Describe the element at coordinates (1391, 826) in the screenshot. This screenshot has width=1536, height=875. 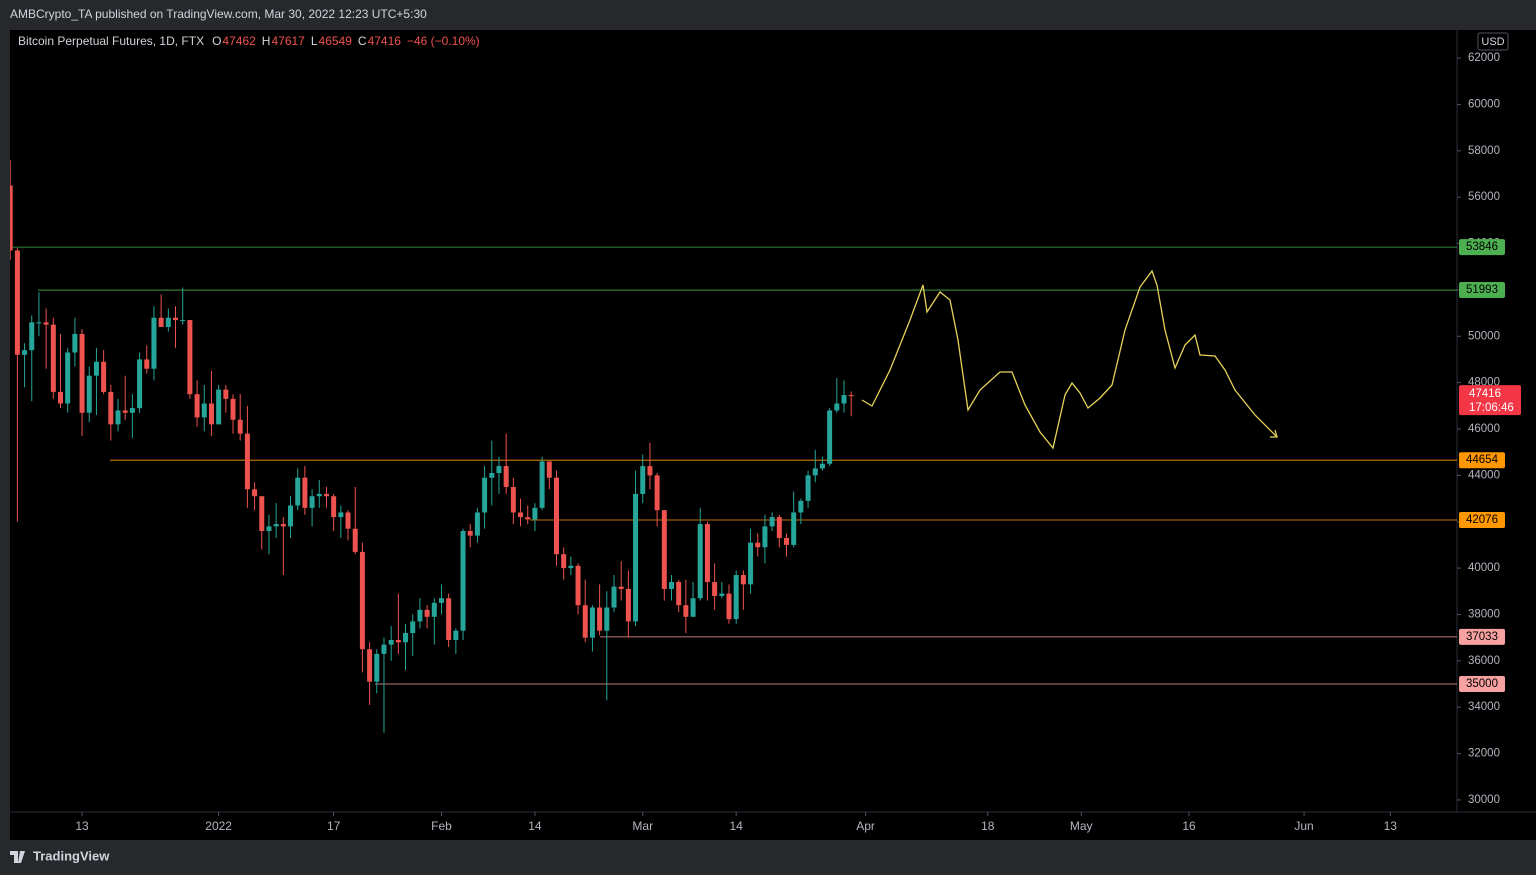
I see `x-tick-label: 13` at that location.